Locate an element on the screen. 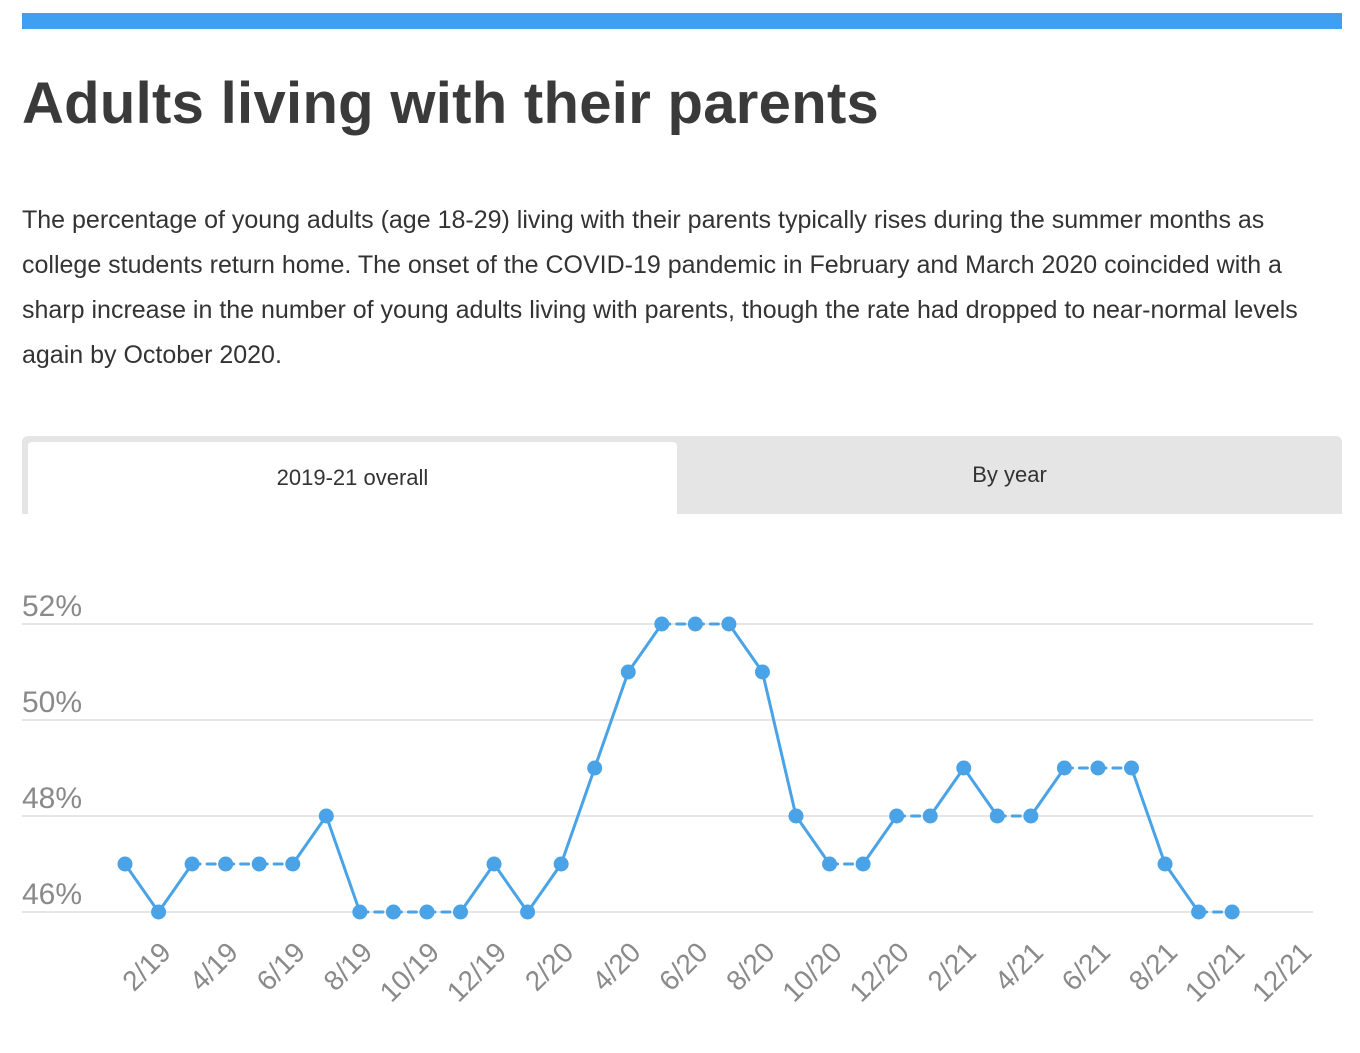  y-tick-label: 52% is located at coordinates (52, 606).